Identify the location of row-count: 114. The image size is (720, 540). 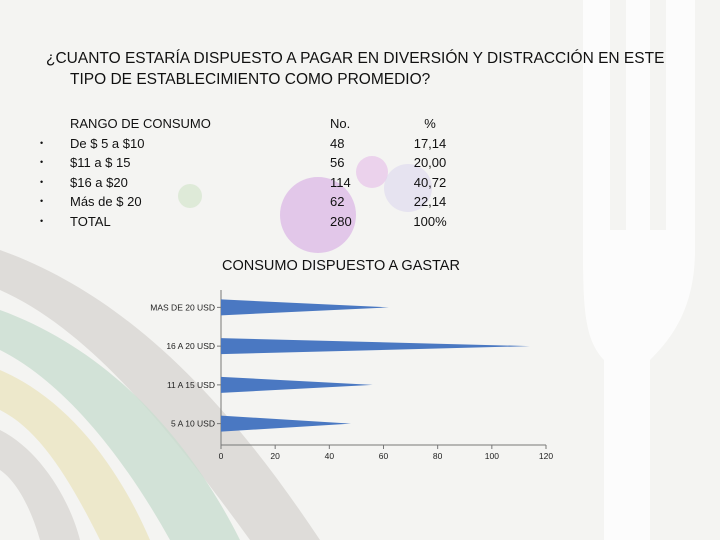
(340, 182).